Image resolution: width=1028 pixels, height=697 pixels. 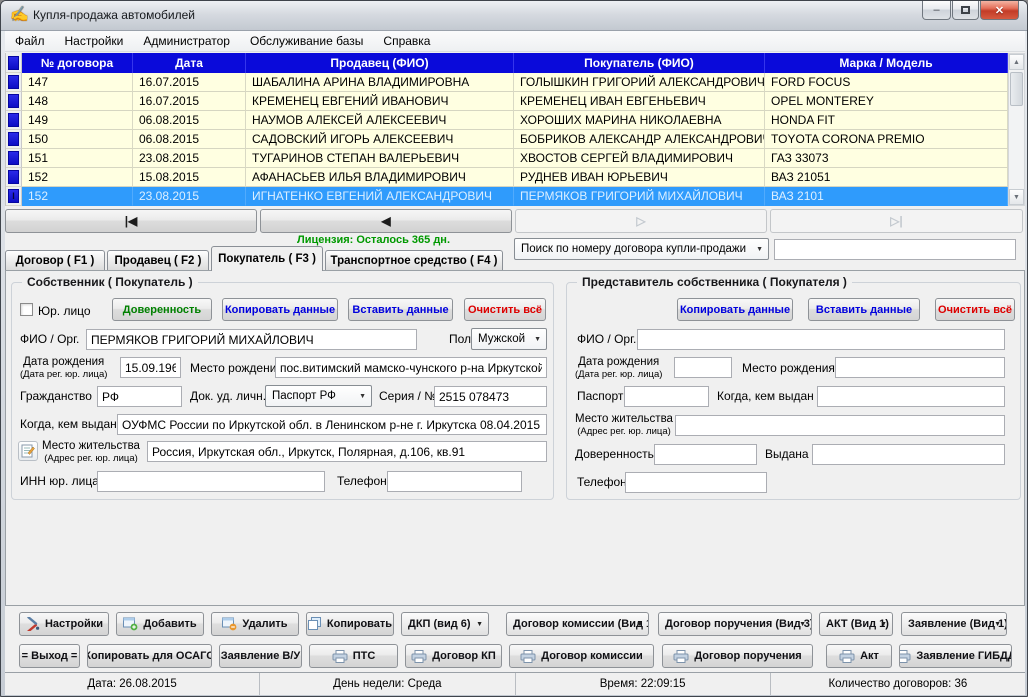 I want to click on owner-clear-all-button: Очистить всё, so click(x=505, y=309).